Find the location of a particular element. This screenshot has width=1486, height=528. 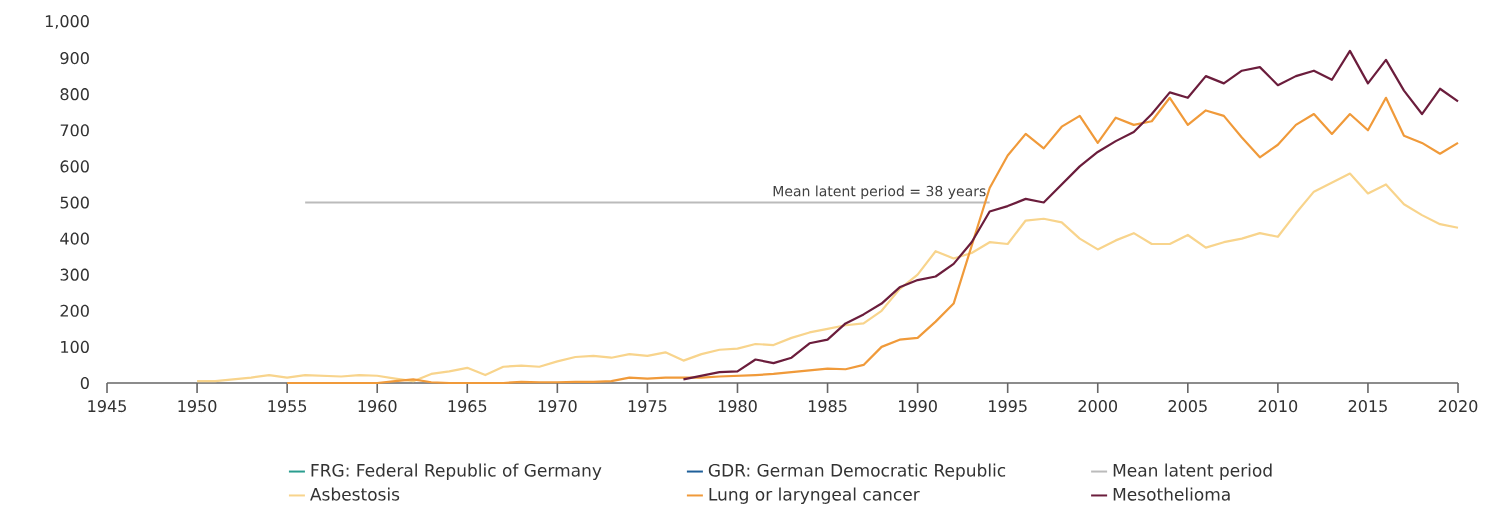

x-tick-label: 1960 is located at coordinates (377, 406).